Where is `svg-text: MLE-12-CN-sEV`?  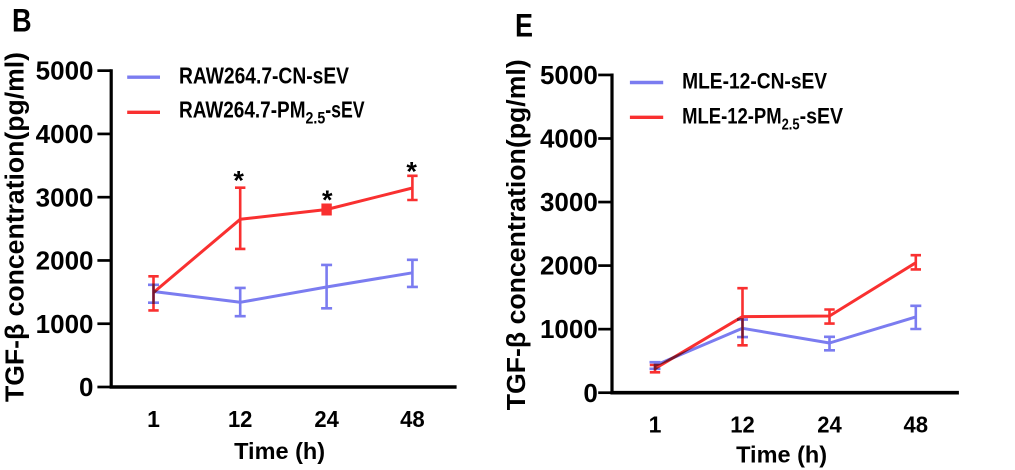 svg-text: MLE-12-CN-sEV is located at coordinates (754, 81).